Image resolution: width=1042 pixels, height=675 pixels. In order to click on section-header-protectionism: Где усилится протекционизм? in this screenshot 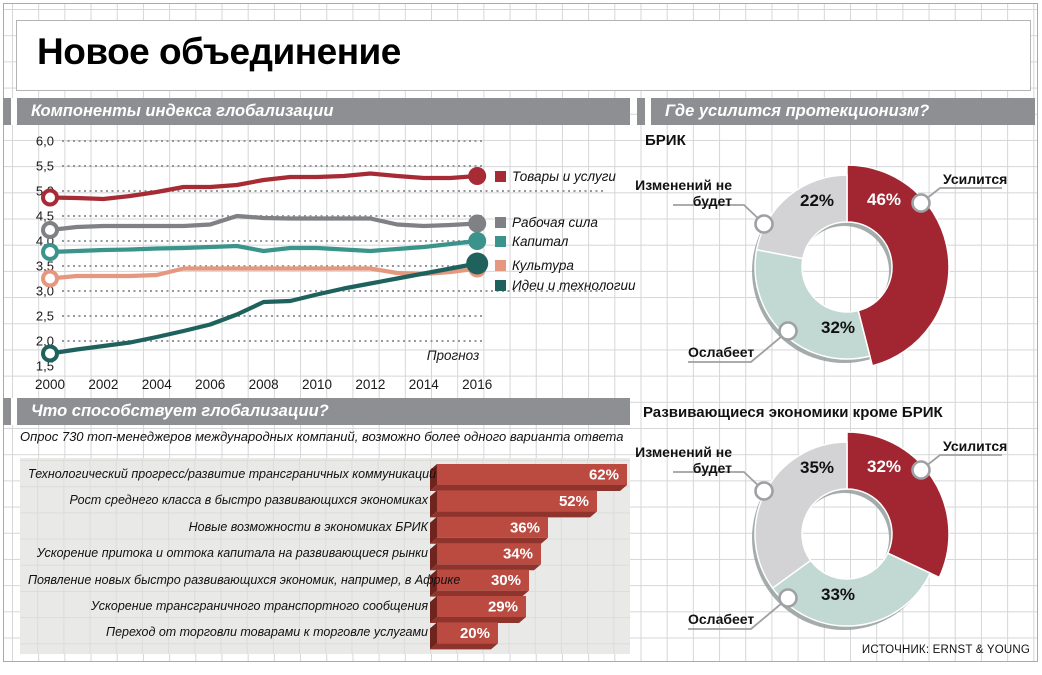, I will do `click(836, 111)`.